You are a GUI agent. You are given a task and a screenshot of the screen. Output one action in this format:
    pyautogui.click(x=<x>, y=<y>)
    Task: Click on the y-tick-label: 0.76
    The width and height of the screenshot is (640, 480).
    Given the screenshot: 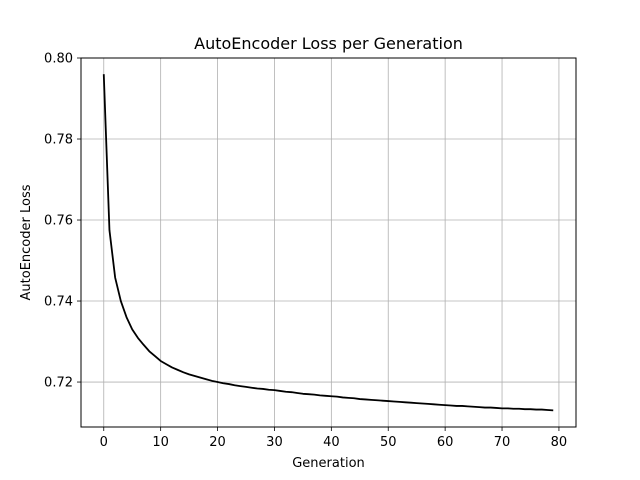 What is the action you would take?
    pyautogui.click(x=58, y=221)
    